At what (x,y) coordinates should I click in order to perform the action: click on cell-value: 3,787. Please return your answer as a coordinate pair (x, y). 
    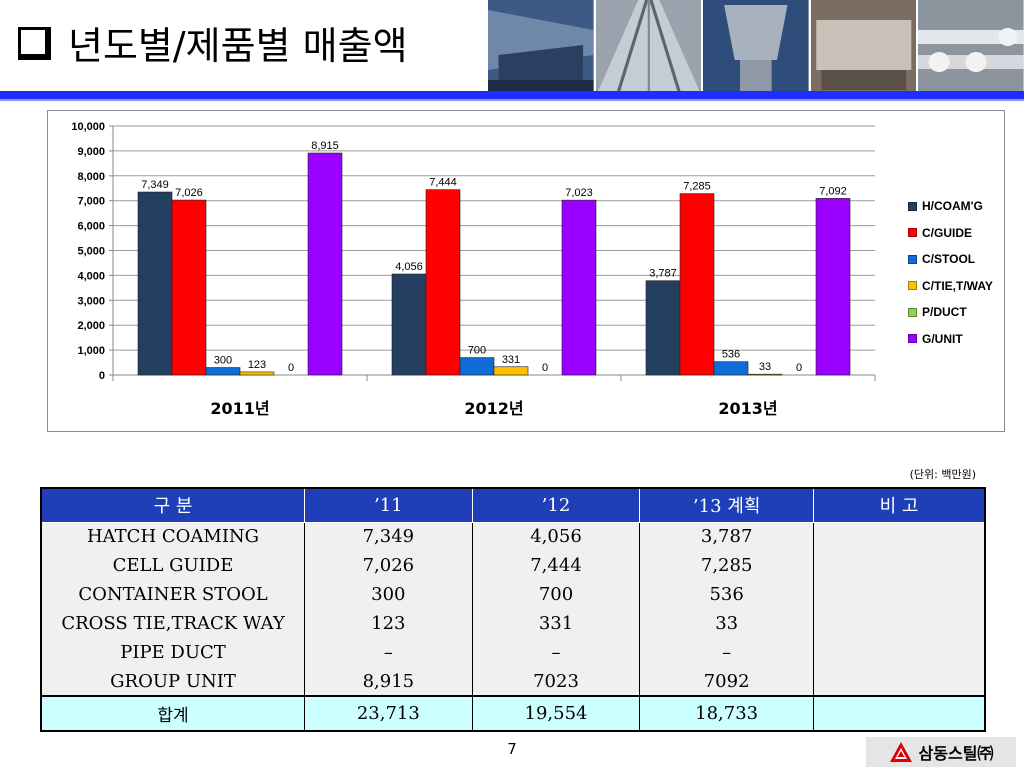
    Looking at the image, I should click on (726, 536).